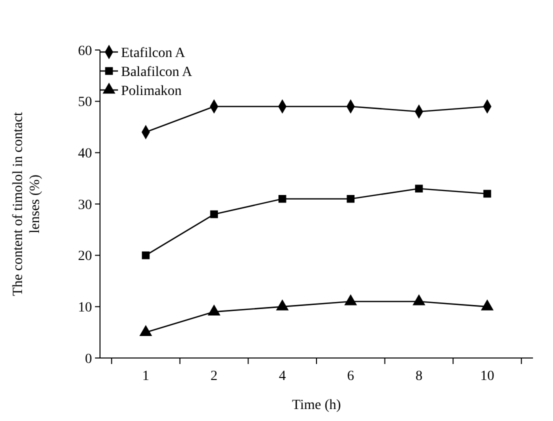 This screenshot has width=553, height=421. What do you see at coordinates (88, 359) in the screenshot?
I see `y-tick-label: 0` at bounding box center [88, 359].